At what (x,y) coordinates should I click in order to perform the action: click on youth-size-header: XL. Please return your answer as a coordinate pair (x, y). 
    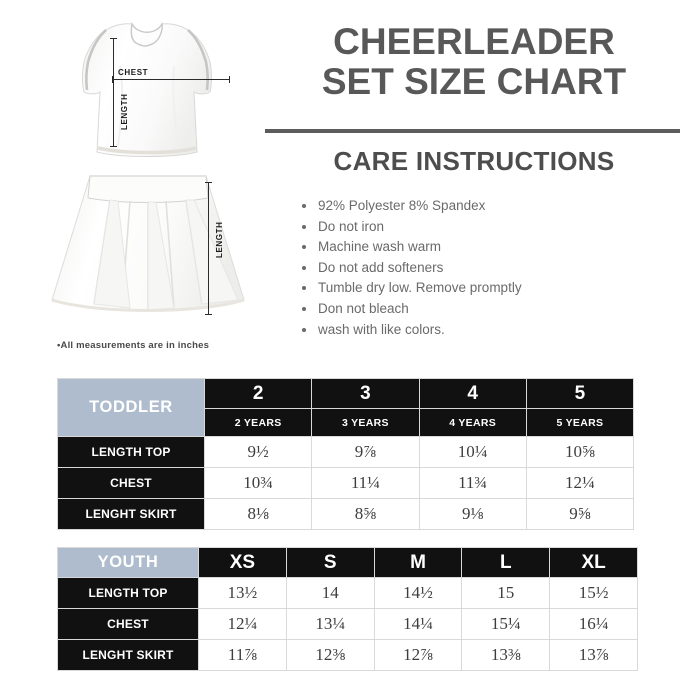
    Looking at the image, I should click on (593, 562).